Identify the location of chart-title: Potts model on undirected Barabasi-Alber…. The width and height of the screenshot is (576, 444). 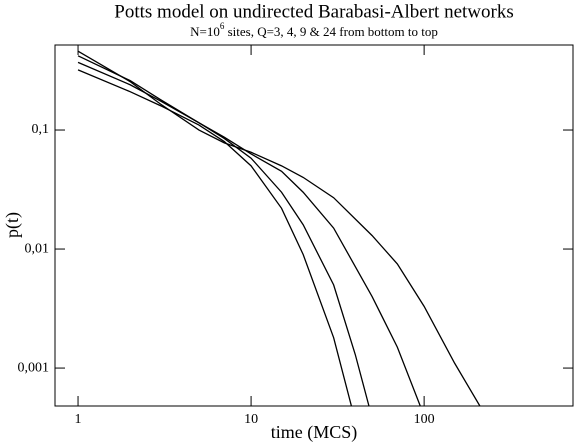
(313, 11).